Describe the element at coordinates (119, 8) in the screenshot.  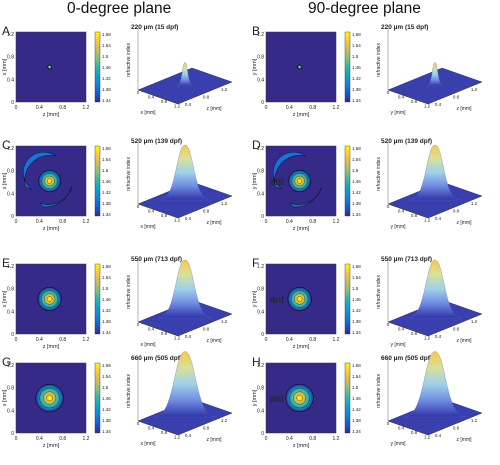
I see `column-title-0-degree: 0-degree plane` at that location.